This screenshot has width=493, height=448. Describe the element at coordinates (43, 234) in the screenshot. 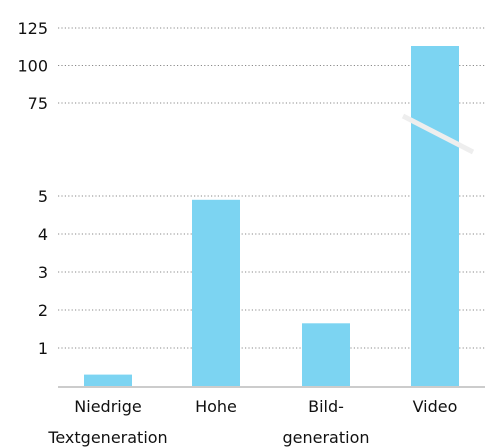

I see `y-tick-label: 4` at that location.